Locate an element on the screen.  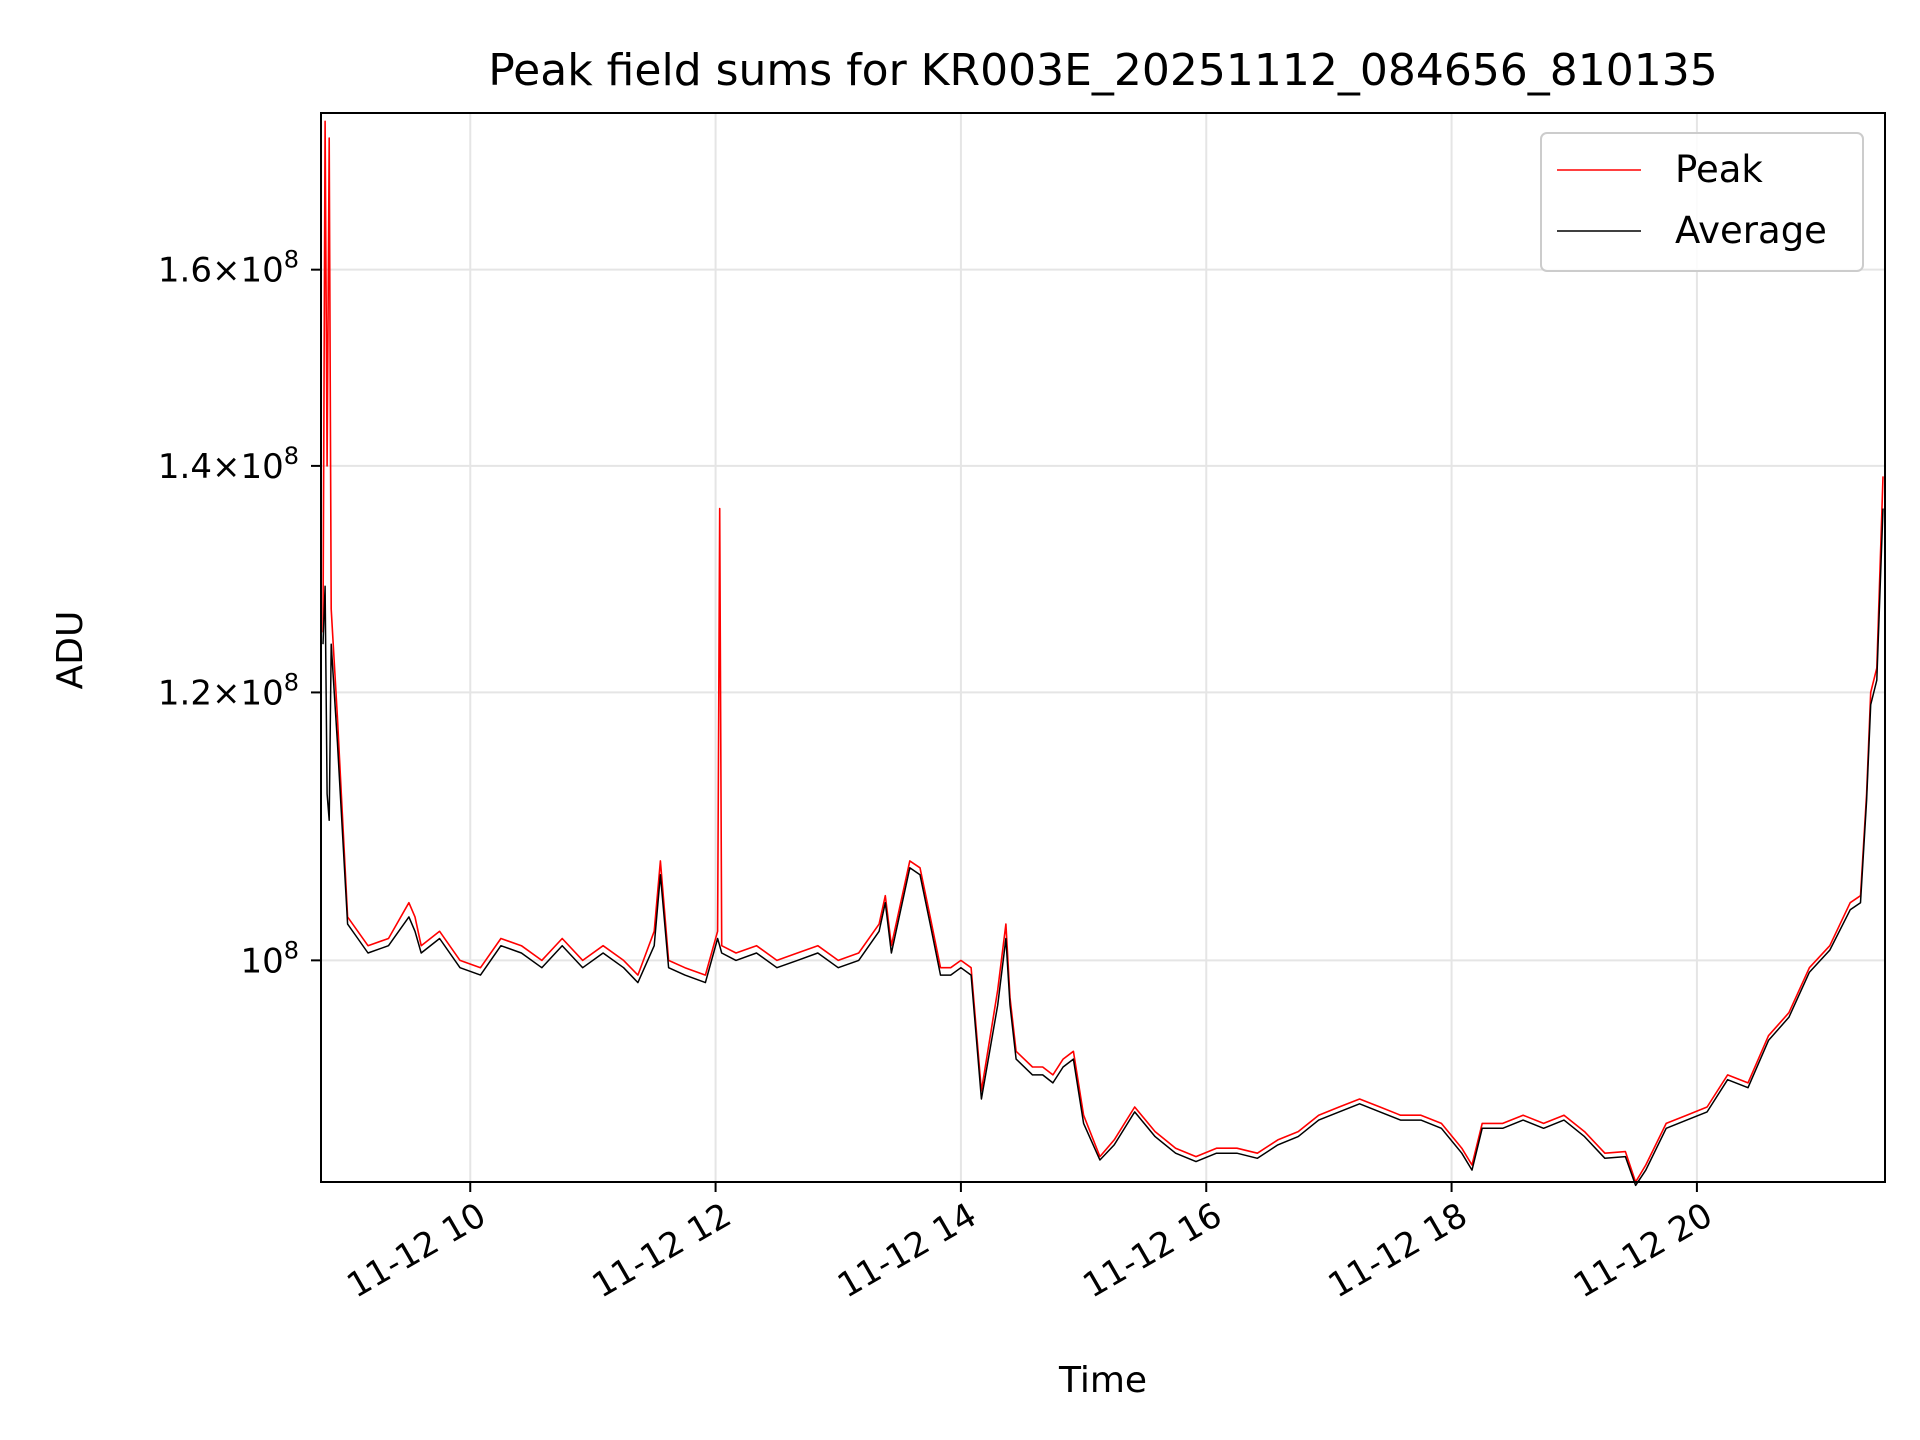
y-axis-label: ADU is located at coordinates (70, 650).